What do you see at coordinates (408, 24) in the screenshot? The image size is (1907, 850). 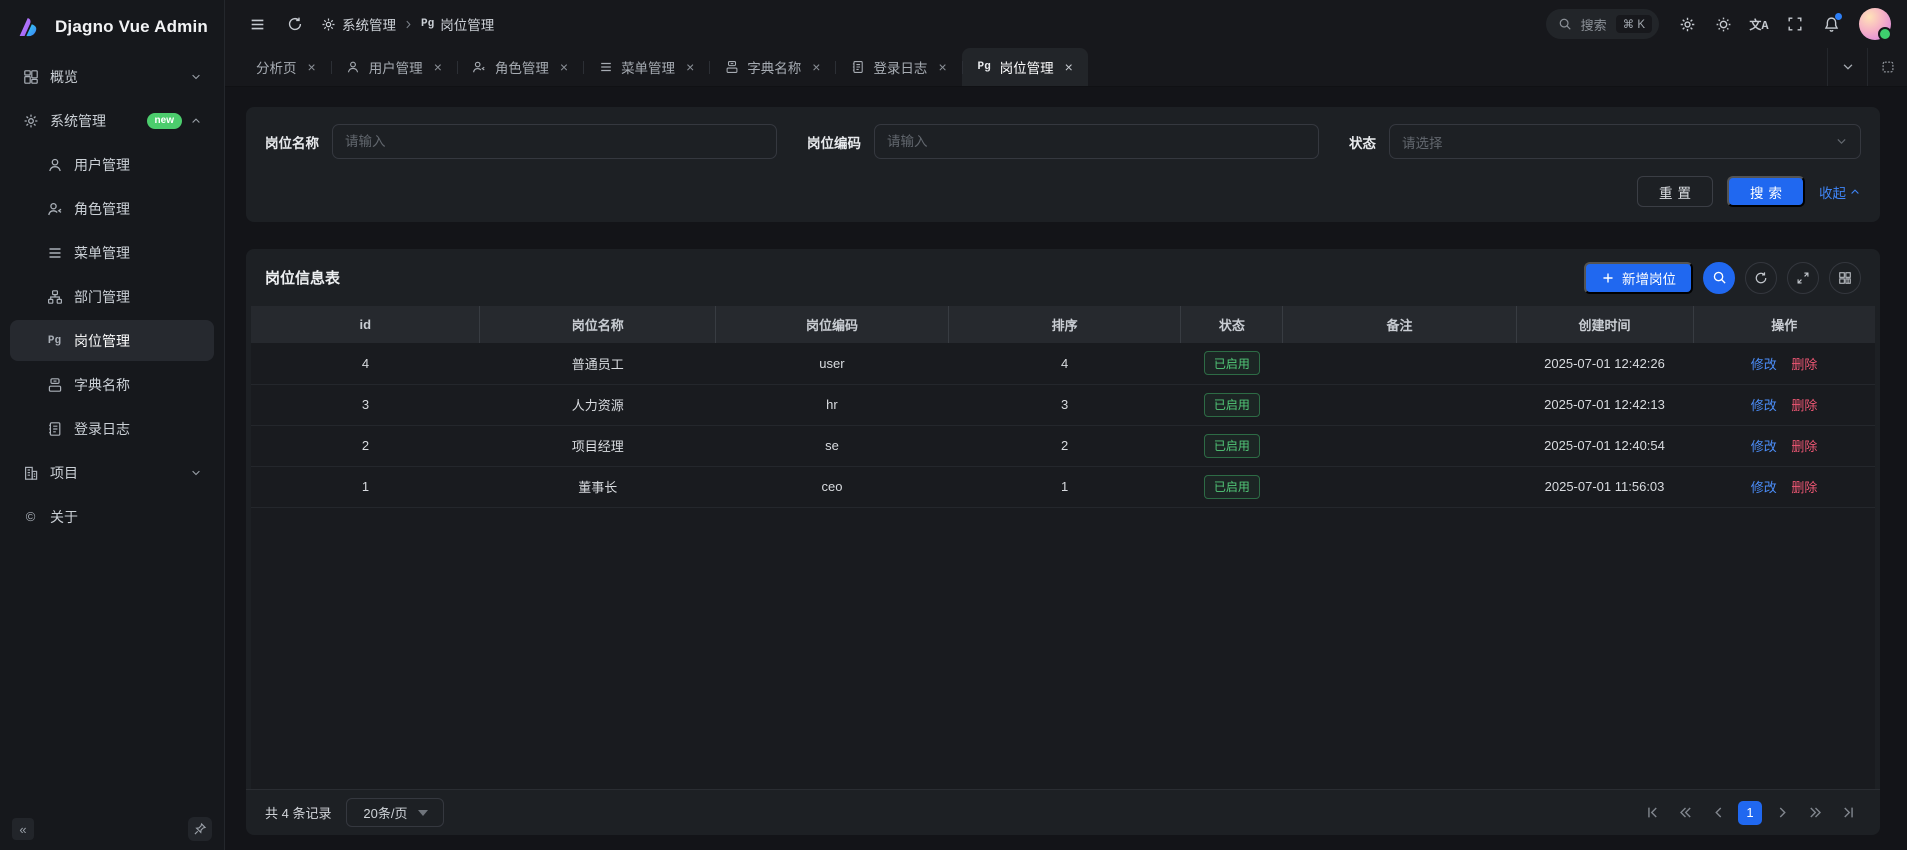 I see `chevron-right-icon` at bounding box center [408, 24].